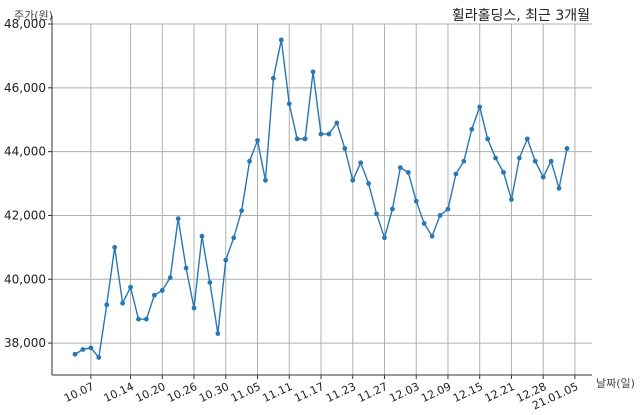  Describe the element at coordinates (79, 392) in the screenshot. I see `x-tick-label: 10.07` at that location.